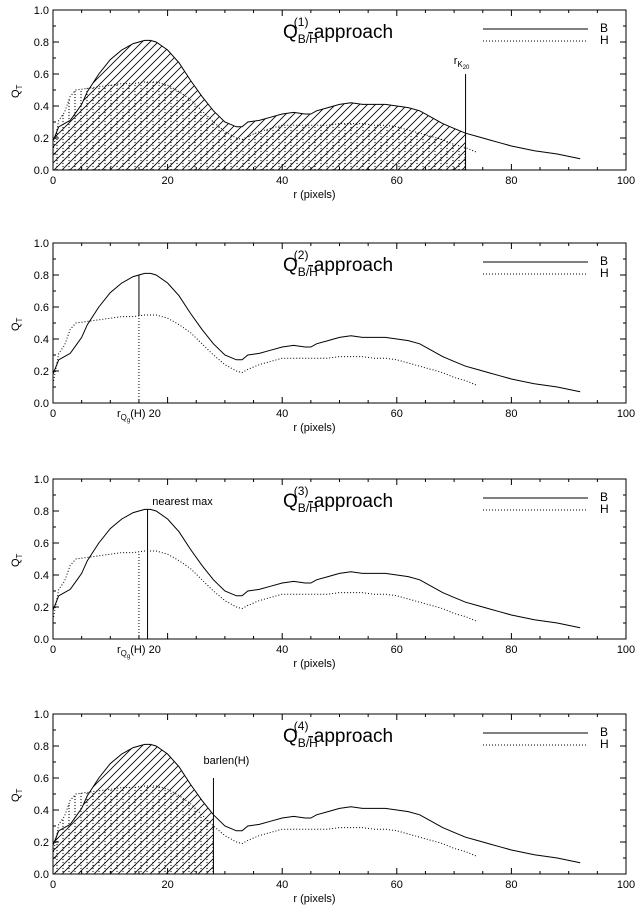 The image size is (639, 916). What do you see at coordinates (301, 491) in the screenshot?
I see `chart-title-sup: (3)` at bounding box center [301, 491].